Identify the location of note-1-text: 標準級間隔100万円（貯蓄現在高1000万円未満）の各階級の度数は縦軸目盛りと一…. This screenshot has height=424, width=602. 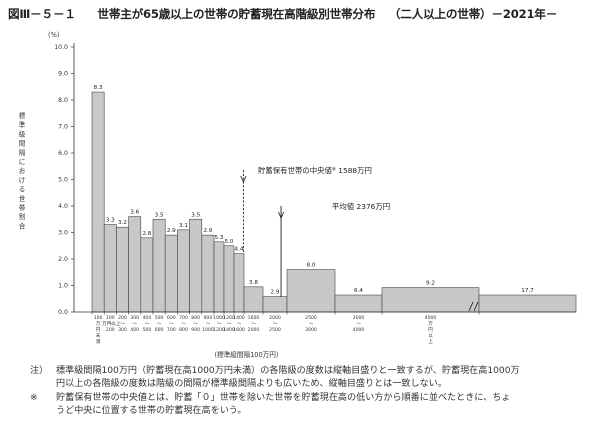
(288, 371).